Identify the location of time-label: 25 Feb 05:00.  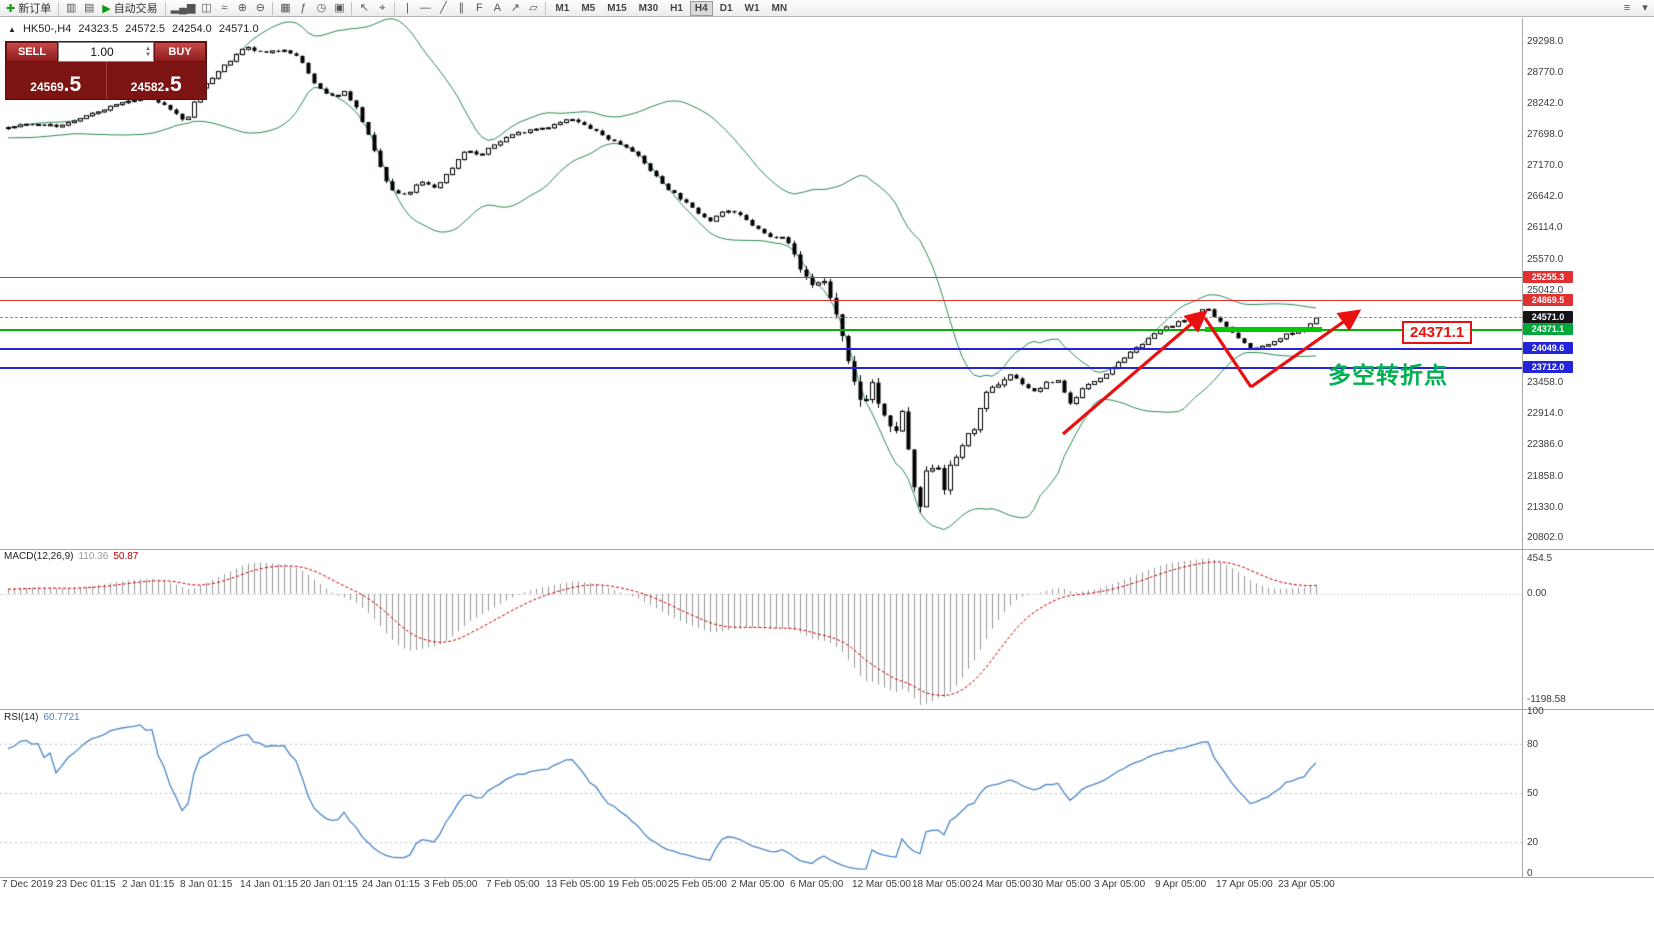
(697, 884).